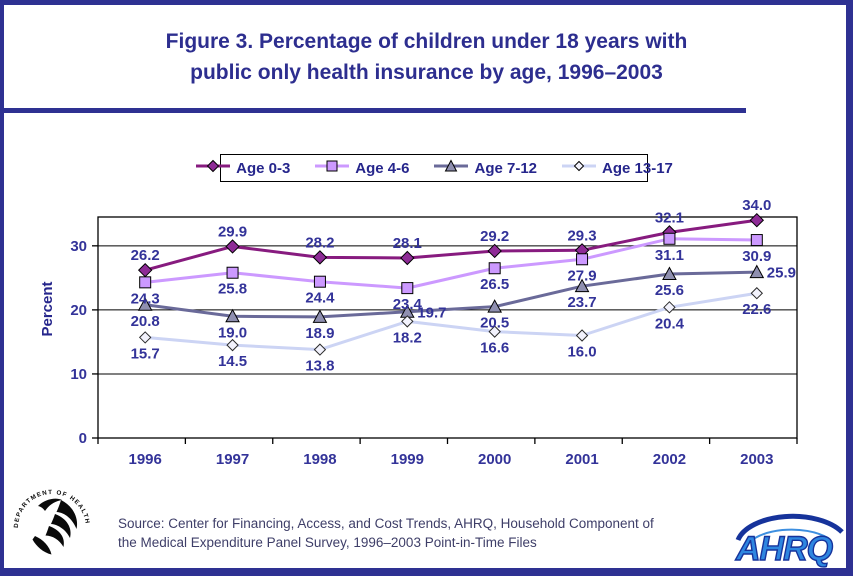 The height and width of the screenshot is (576, 853). Describe the element at coordinates (670, 323) in the screenshot. I see `data-label-age-13-17-2002: 20.4` at that location.